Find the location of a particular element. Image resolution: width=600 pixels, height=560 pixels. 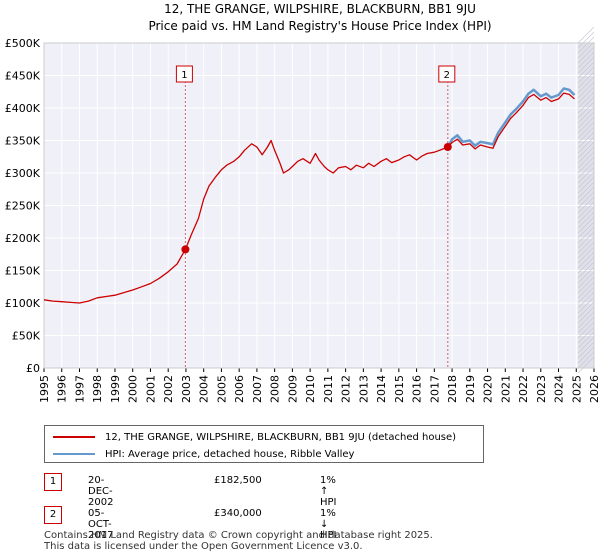

x-tick-label: 2013 is located at coordinates (363, 389).